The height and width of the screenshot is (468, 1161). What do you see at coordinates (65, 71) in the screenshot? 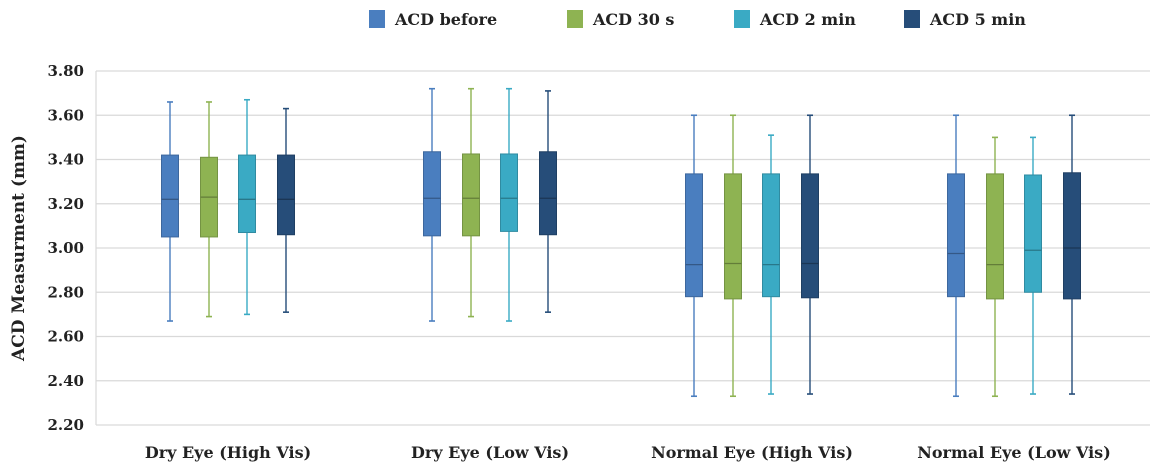
I see `y-tick-label: 3.80` at bounding box center [65, 71].